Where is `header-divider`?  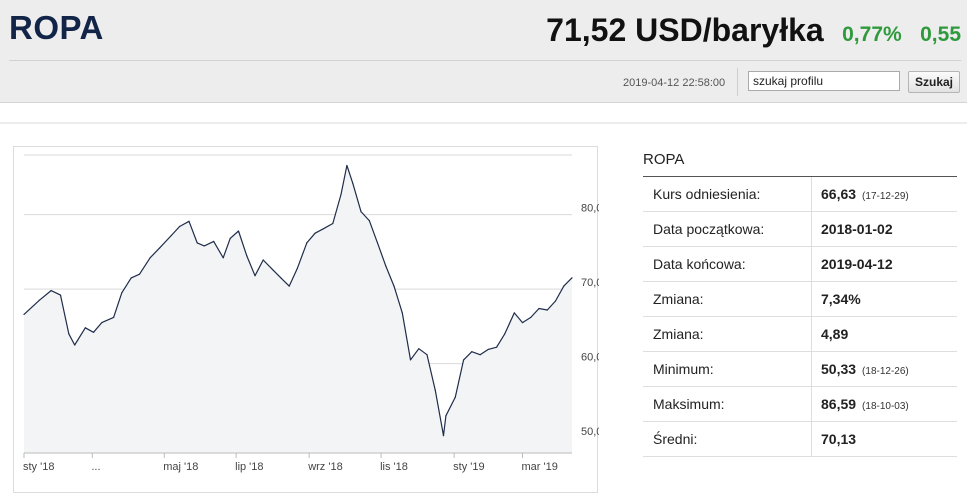
header-divider is located at coordinates (485, 60).